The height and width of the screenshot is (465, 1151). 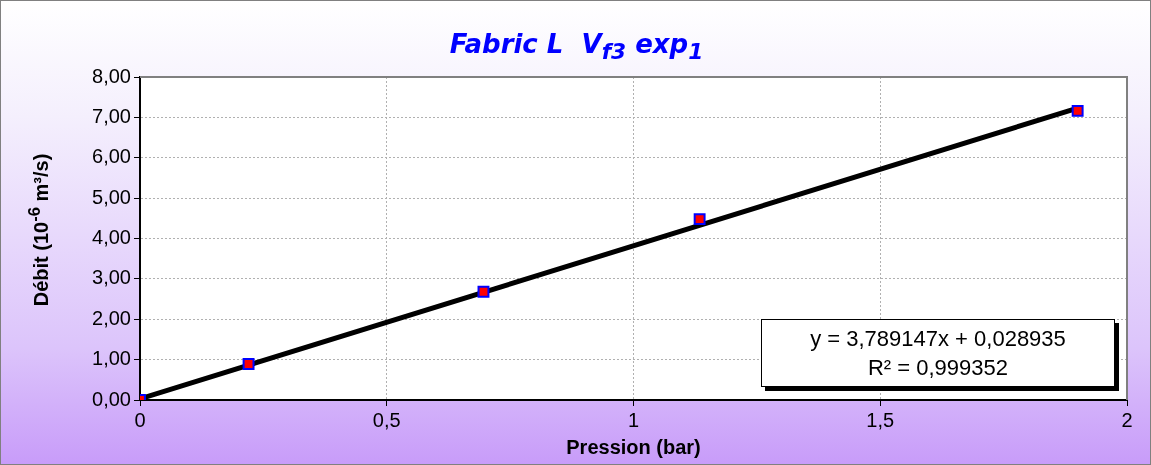 What do you see at coordinates (140, 419) in the screenshot?
I see `x-tick-label: 0` at bounding box center [140, 419].